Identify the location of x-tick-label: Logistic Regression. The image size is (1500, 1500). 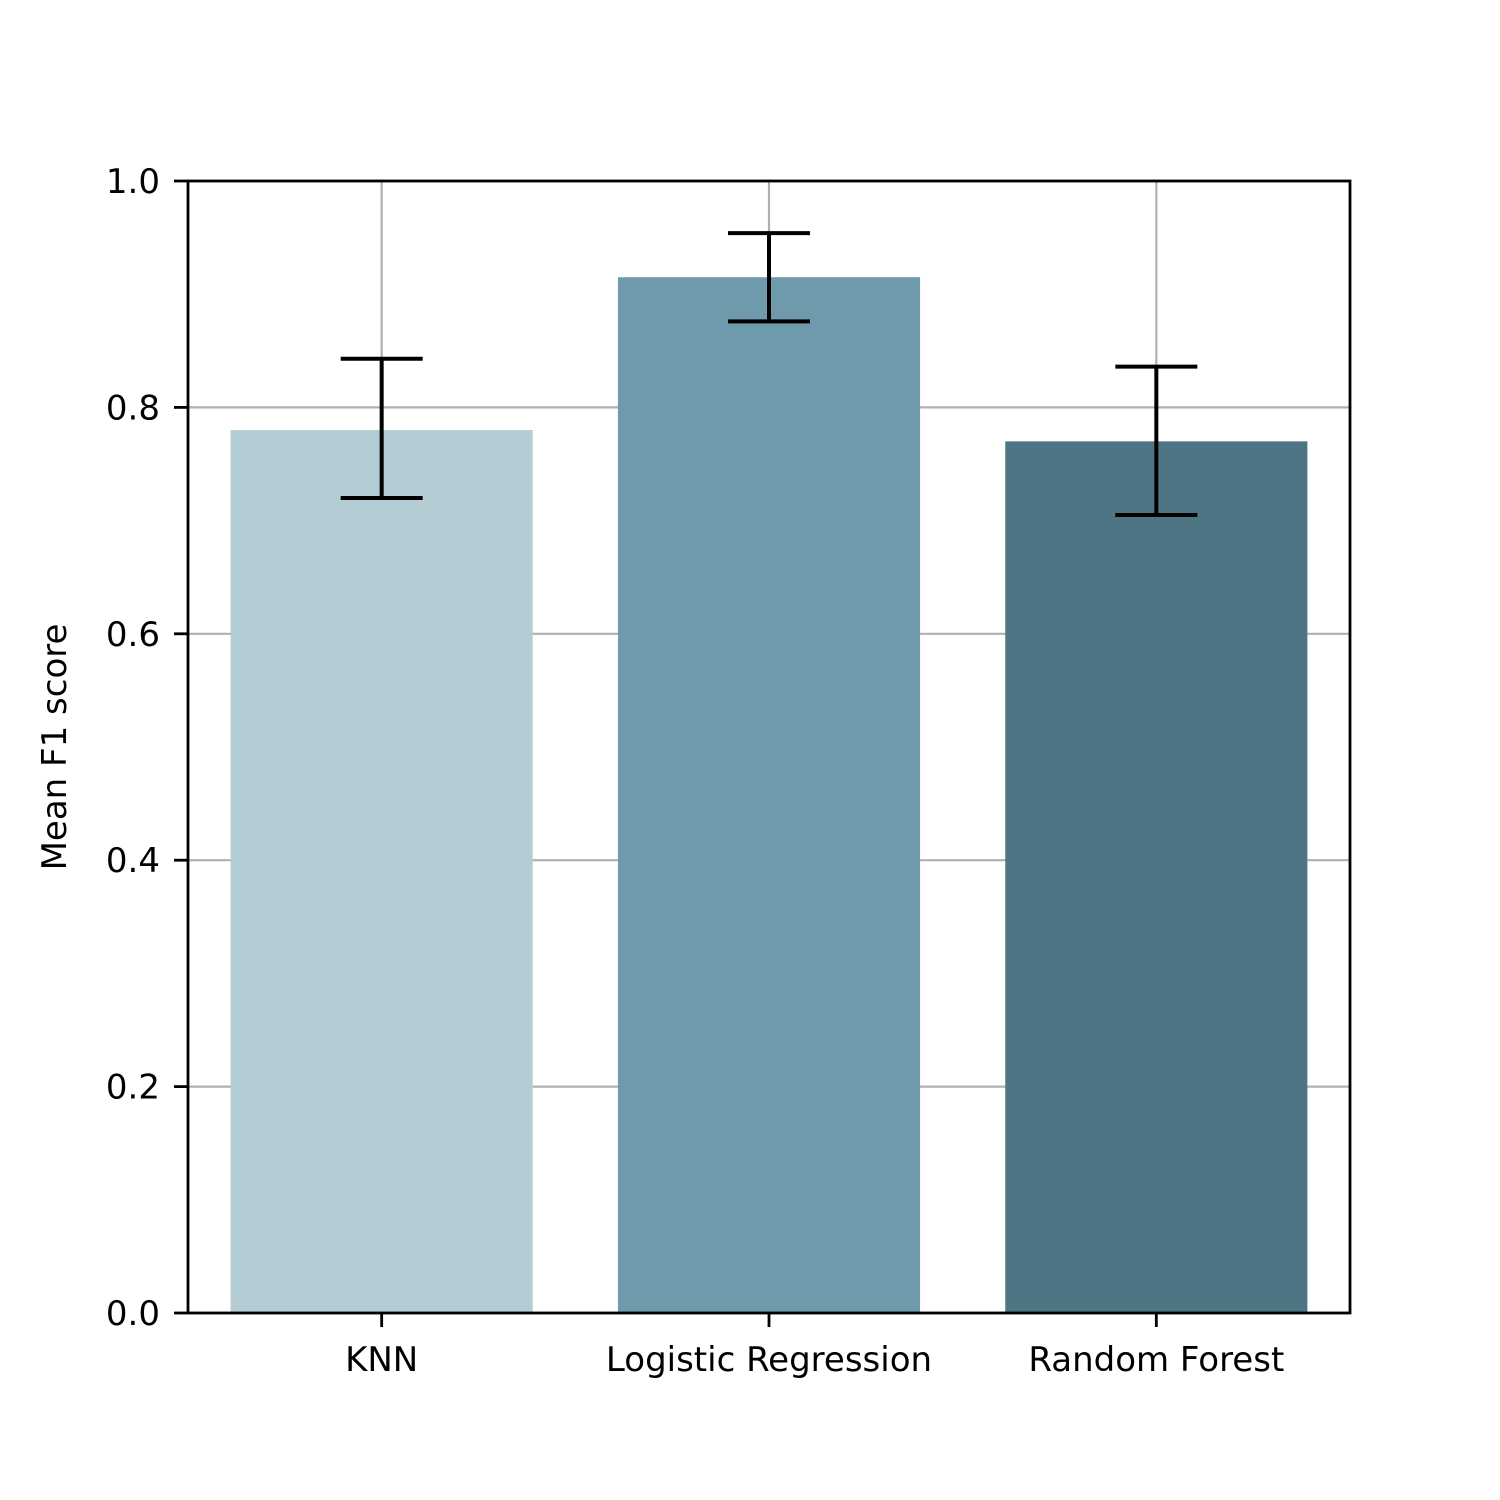
(769, 1360).